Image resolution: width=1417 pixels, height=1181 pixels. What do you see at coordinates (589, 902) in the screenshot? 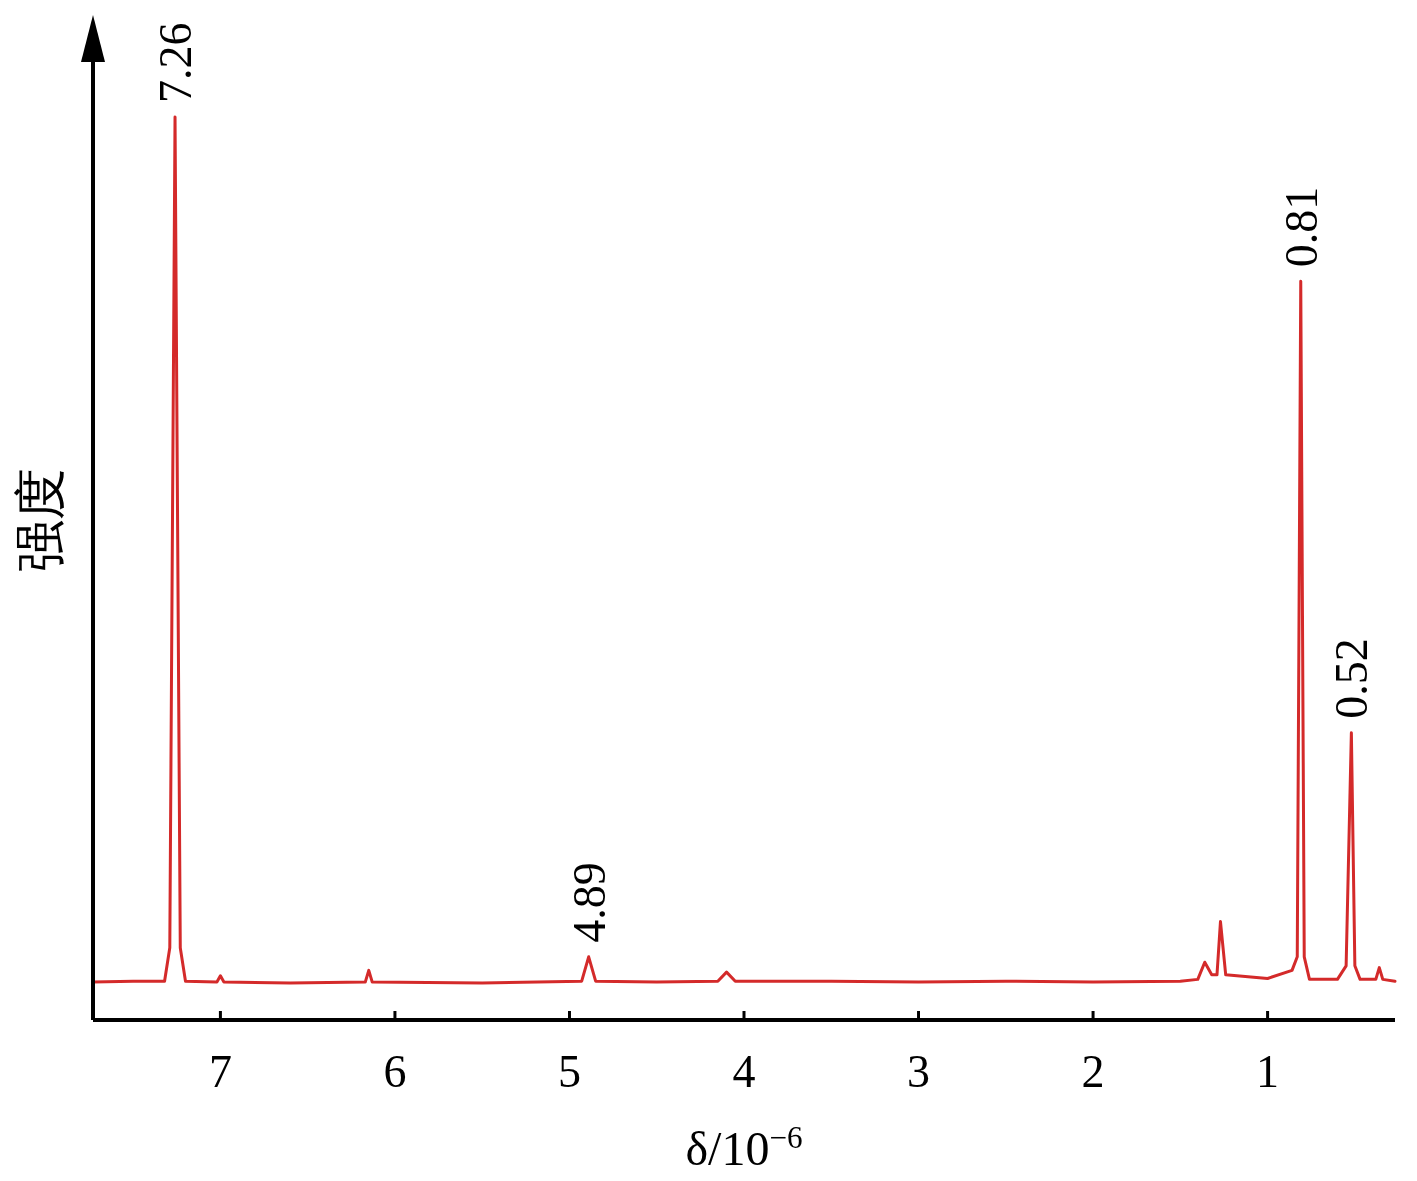
I see `annotation: 4.89` at bounding box center [589, 902].